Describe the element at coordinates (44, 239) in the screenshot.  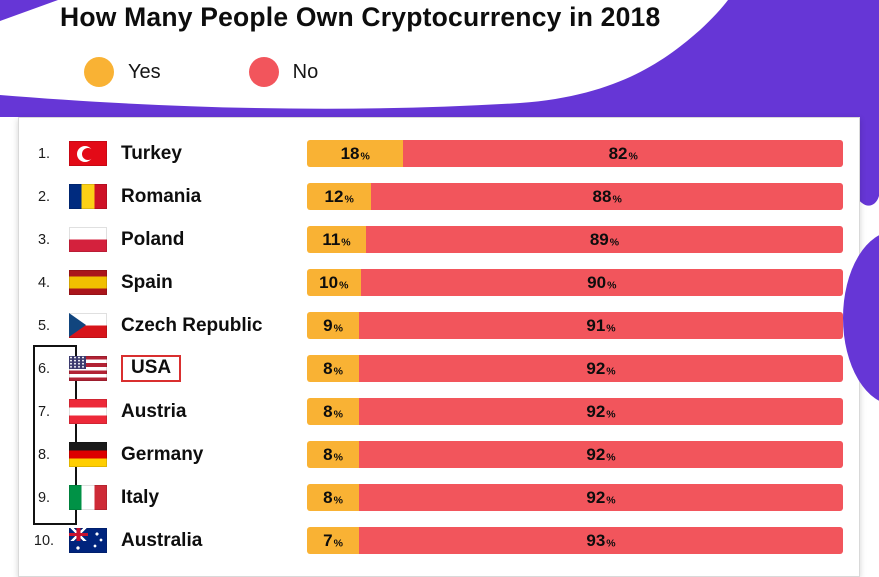
I see `rank-label: 3.` at that location.